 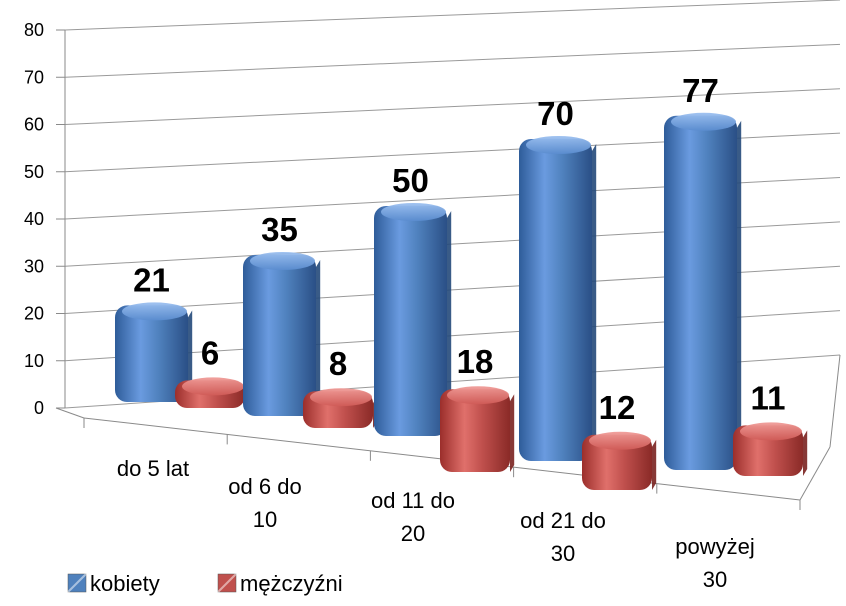 I want to click on floor-back-right-edge, so click(x=835, y=401).